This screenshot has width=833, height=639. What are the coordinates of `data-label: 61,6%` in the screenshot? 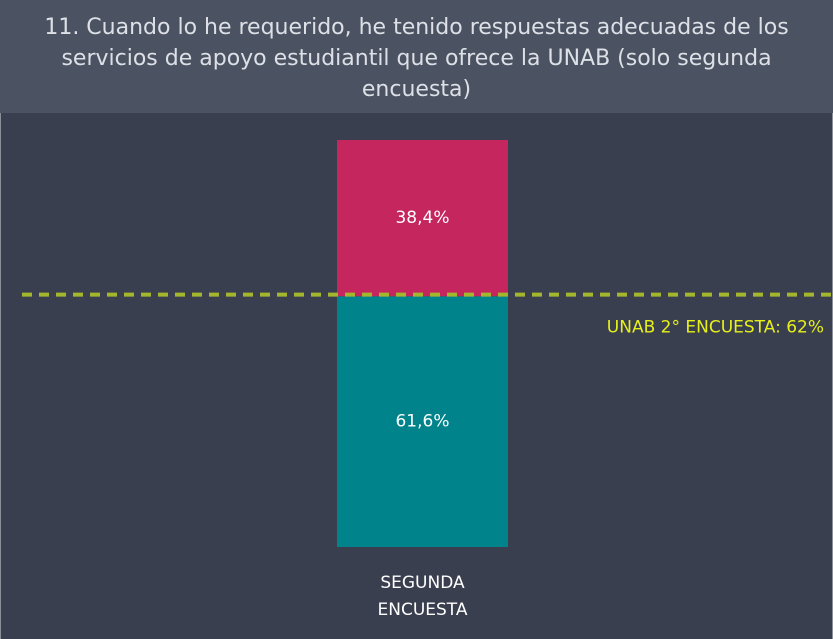 It's located at (422, 422).